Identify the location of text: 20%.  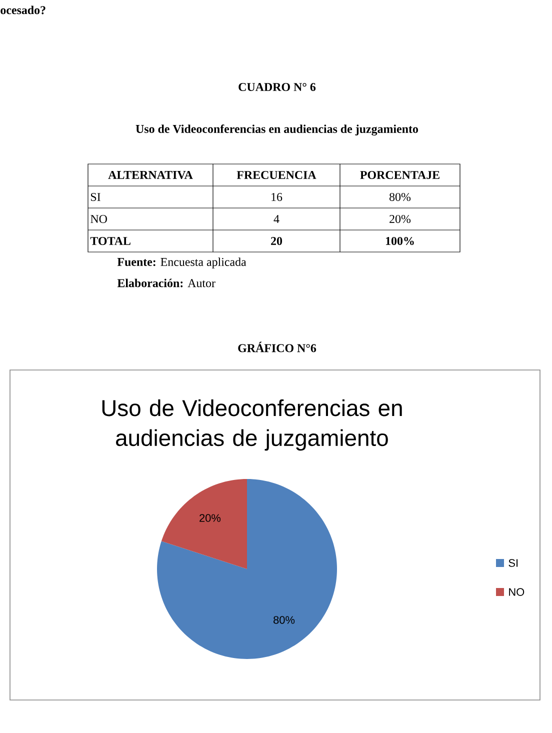
(400, 219).